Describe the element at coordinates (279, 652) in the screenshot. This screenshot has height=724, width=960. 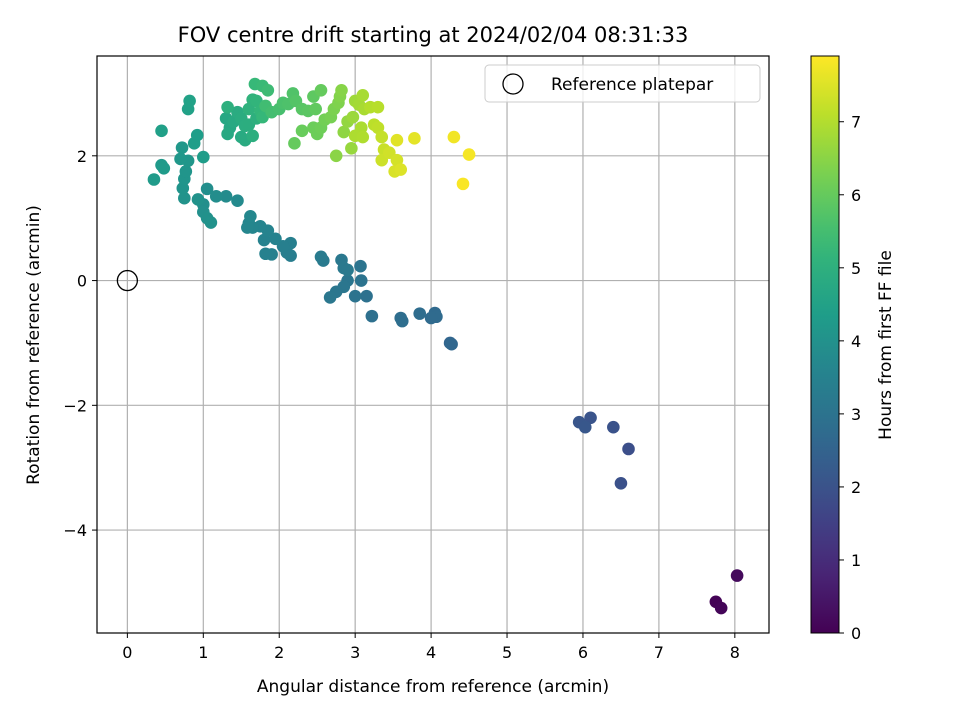
I see `x-tick-label: 2` at that location.